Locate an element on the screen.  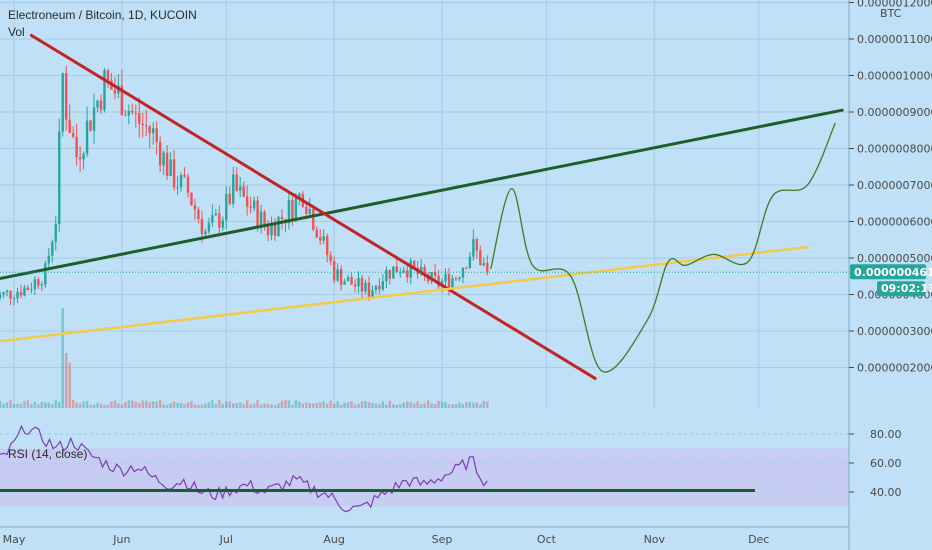
rsi-axis-ticks: 80.00 60.00 40.00 is located at coordinates (875, 463).